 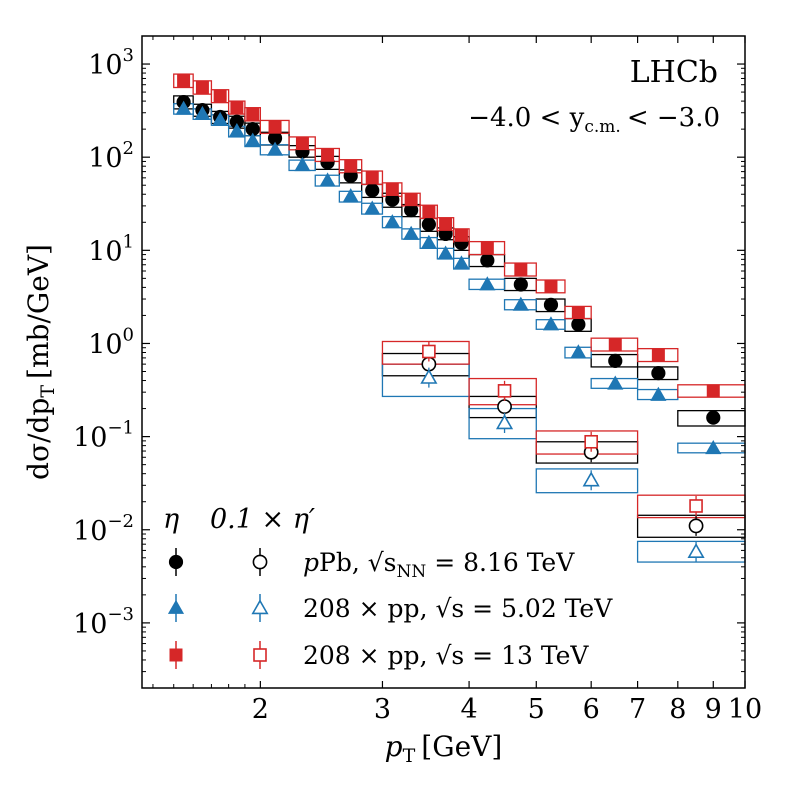 What do you see at coordinates (111, 63) in the screenshot?
I see `y-tick-label: 10³` at bounding box center [111, 63].